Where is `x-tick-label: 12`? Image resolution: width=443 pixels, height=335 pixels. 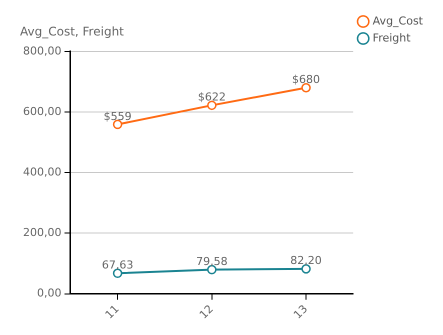 x-tick-label: 12 is located at coordinates (206, 312).